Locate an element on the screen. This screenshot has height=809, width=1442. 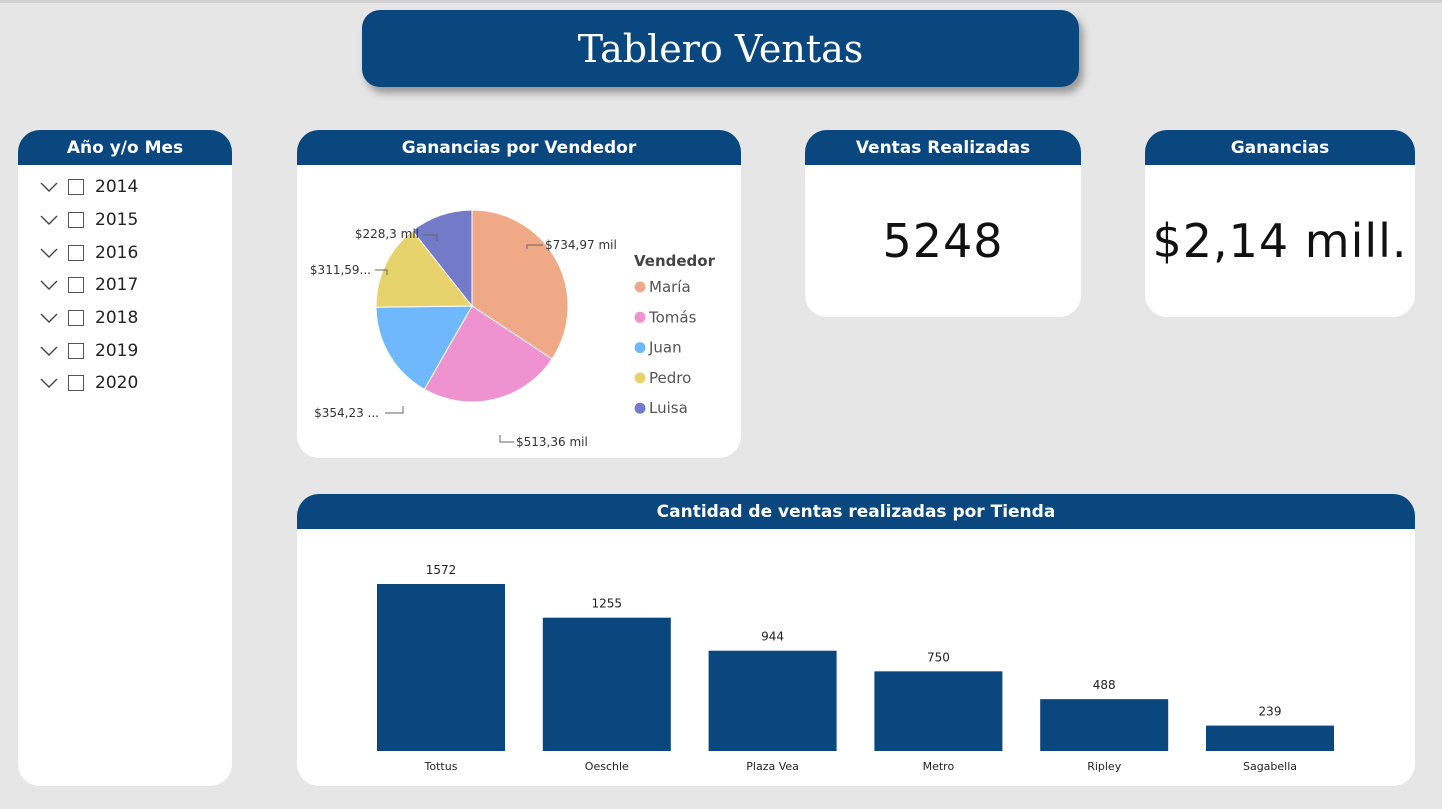
slicer-item-2015: 2015 is located at coordinates (125, 220).